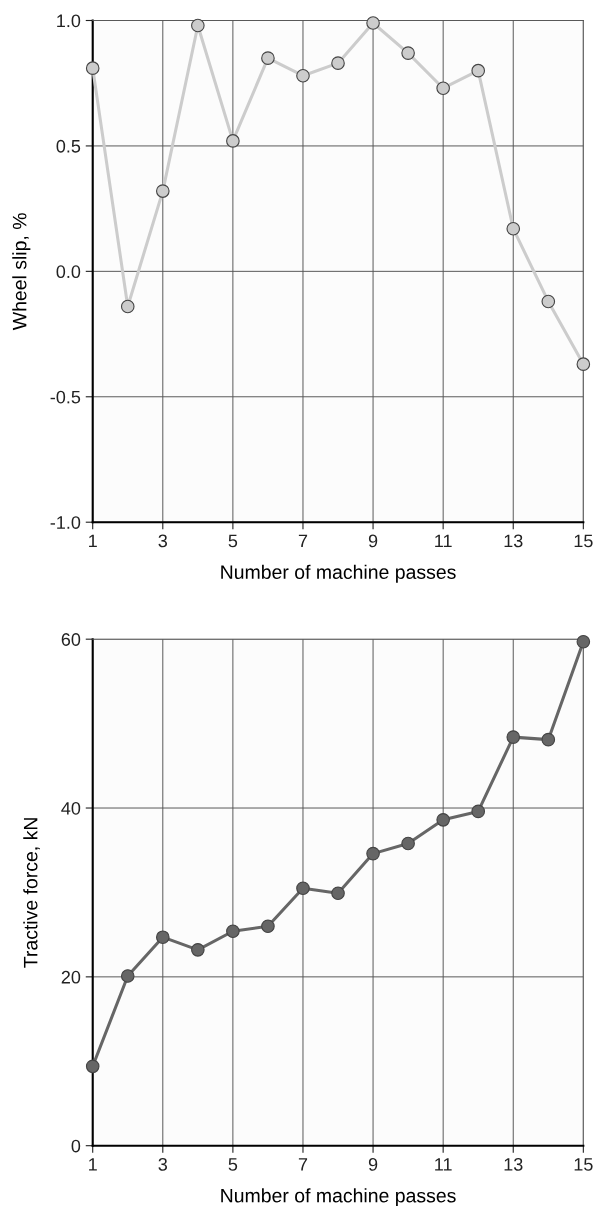 Image resolution: width=602 pixels, height=1206 pixels. What do you see at coordinates (65, 397) in the screenshot?
I see `y-tick-label: -0.5` at bounding box center [65, 397].